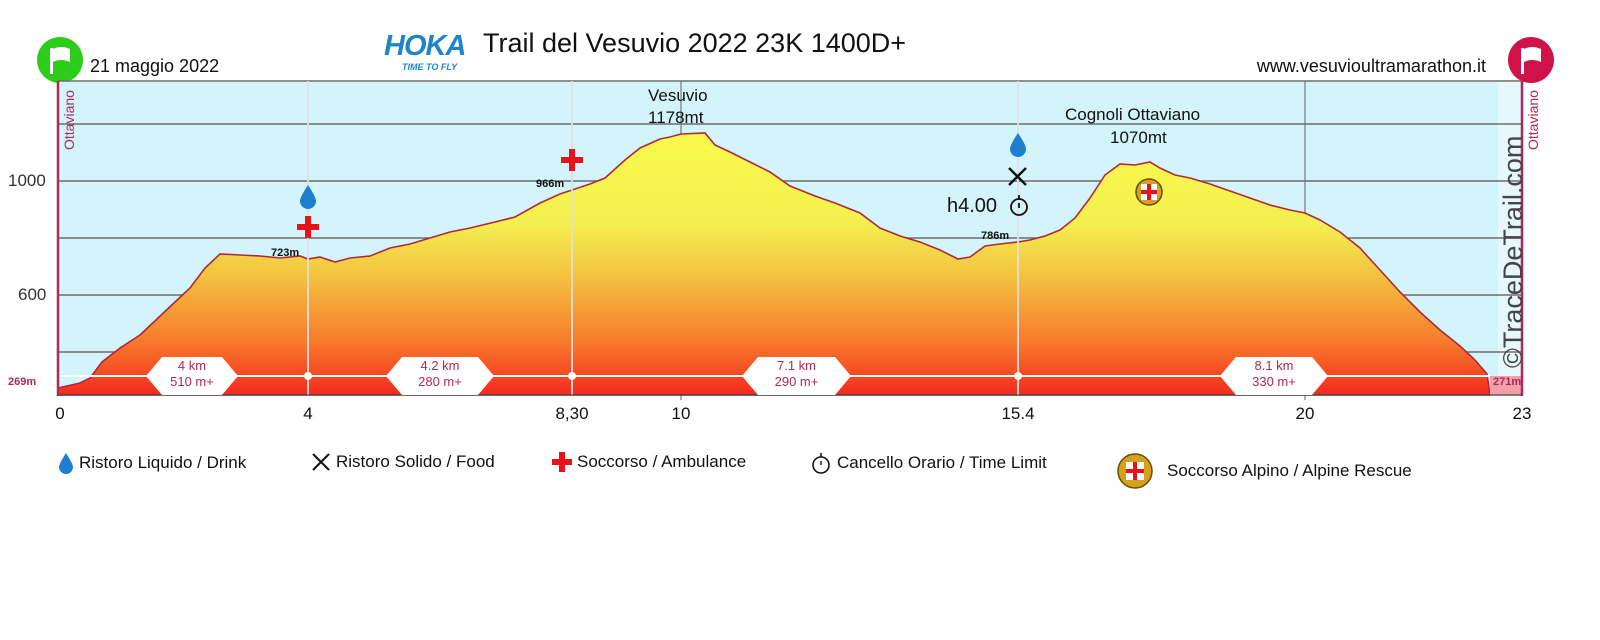 The width and height of the screenshot is (1600, 640). I want to click on legend-drink: Ristoro Liquido / Drink, so click(152, 463).